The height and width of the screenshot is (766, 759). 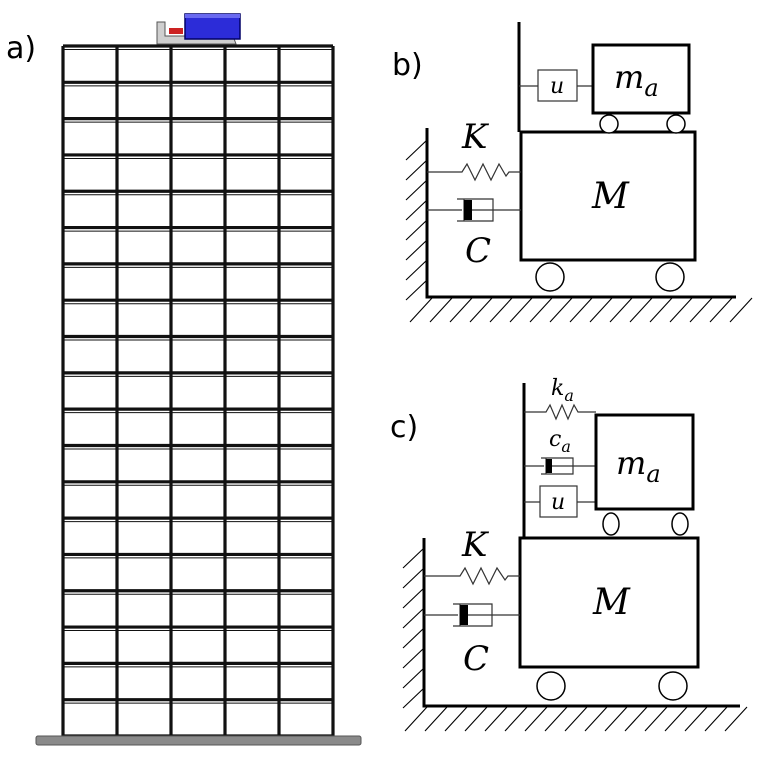 I want to click on c-damper-C, so click(x=472, y=615).